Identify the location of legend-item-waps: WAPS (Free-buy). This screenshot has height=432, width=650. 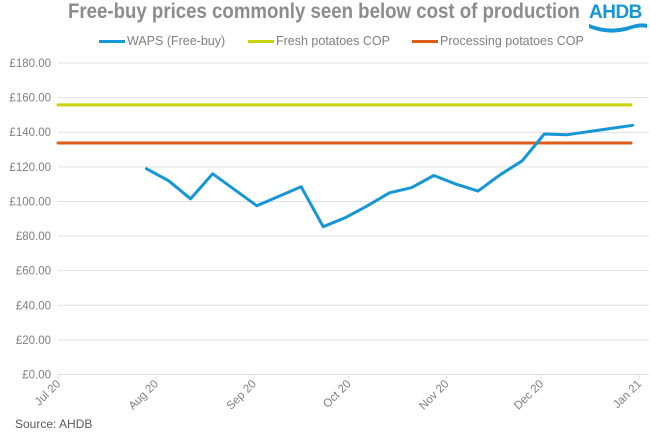
(162, 41).